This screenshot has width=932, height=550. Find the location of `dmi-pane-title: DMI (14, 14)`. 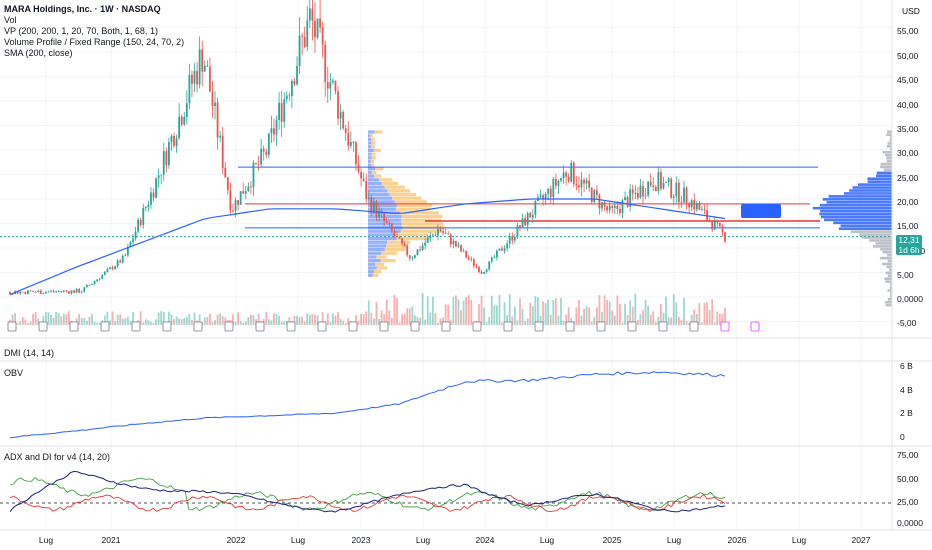

dmi-pane-title: DMI (14, 14) is located at coordinates (29, 353).